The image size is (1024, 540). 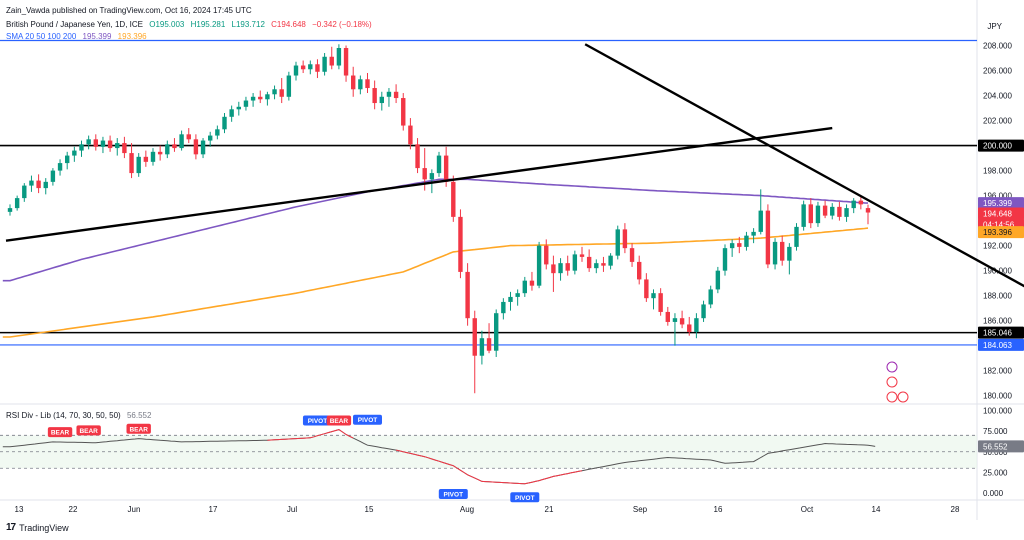 I want to click on rsi-signal-label: BEAR, so click(x=138, y=428).